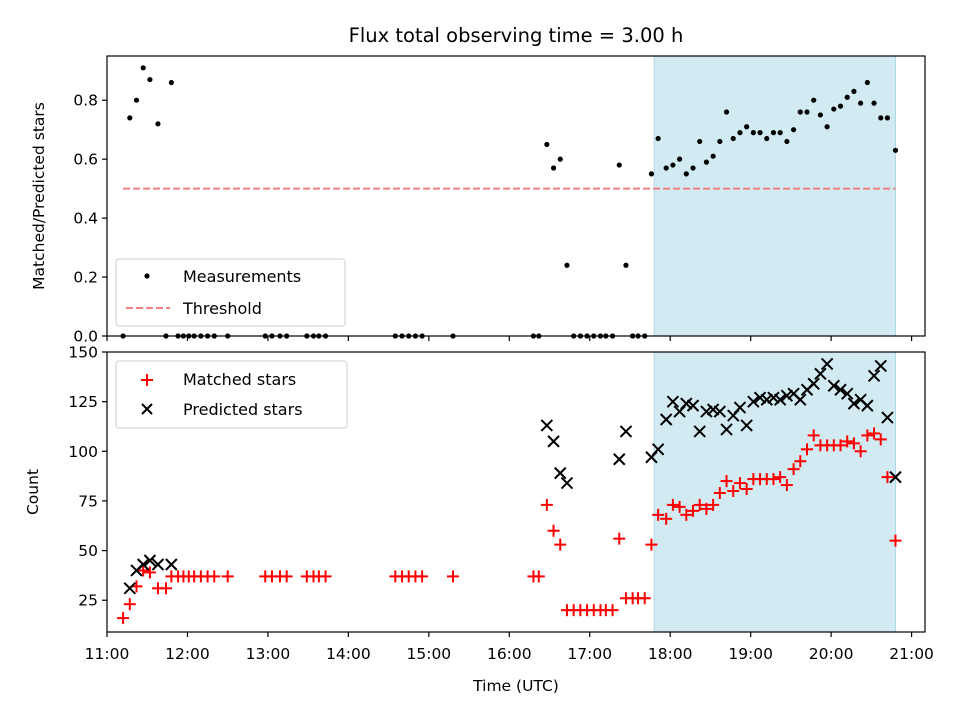 The image size is (960, 720). I want to click on x-tick-label: 20:00, so click(831, 654).